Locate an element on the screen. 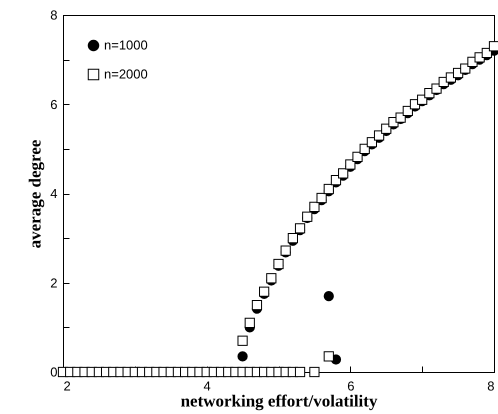 This screenshot has height=414, width=498. legend-label: n=2000 is located at coordinates (126, 74).